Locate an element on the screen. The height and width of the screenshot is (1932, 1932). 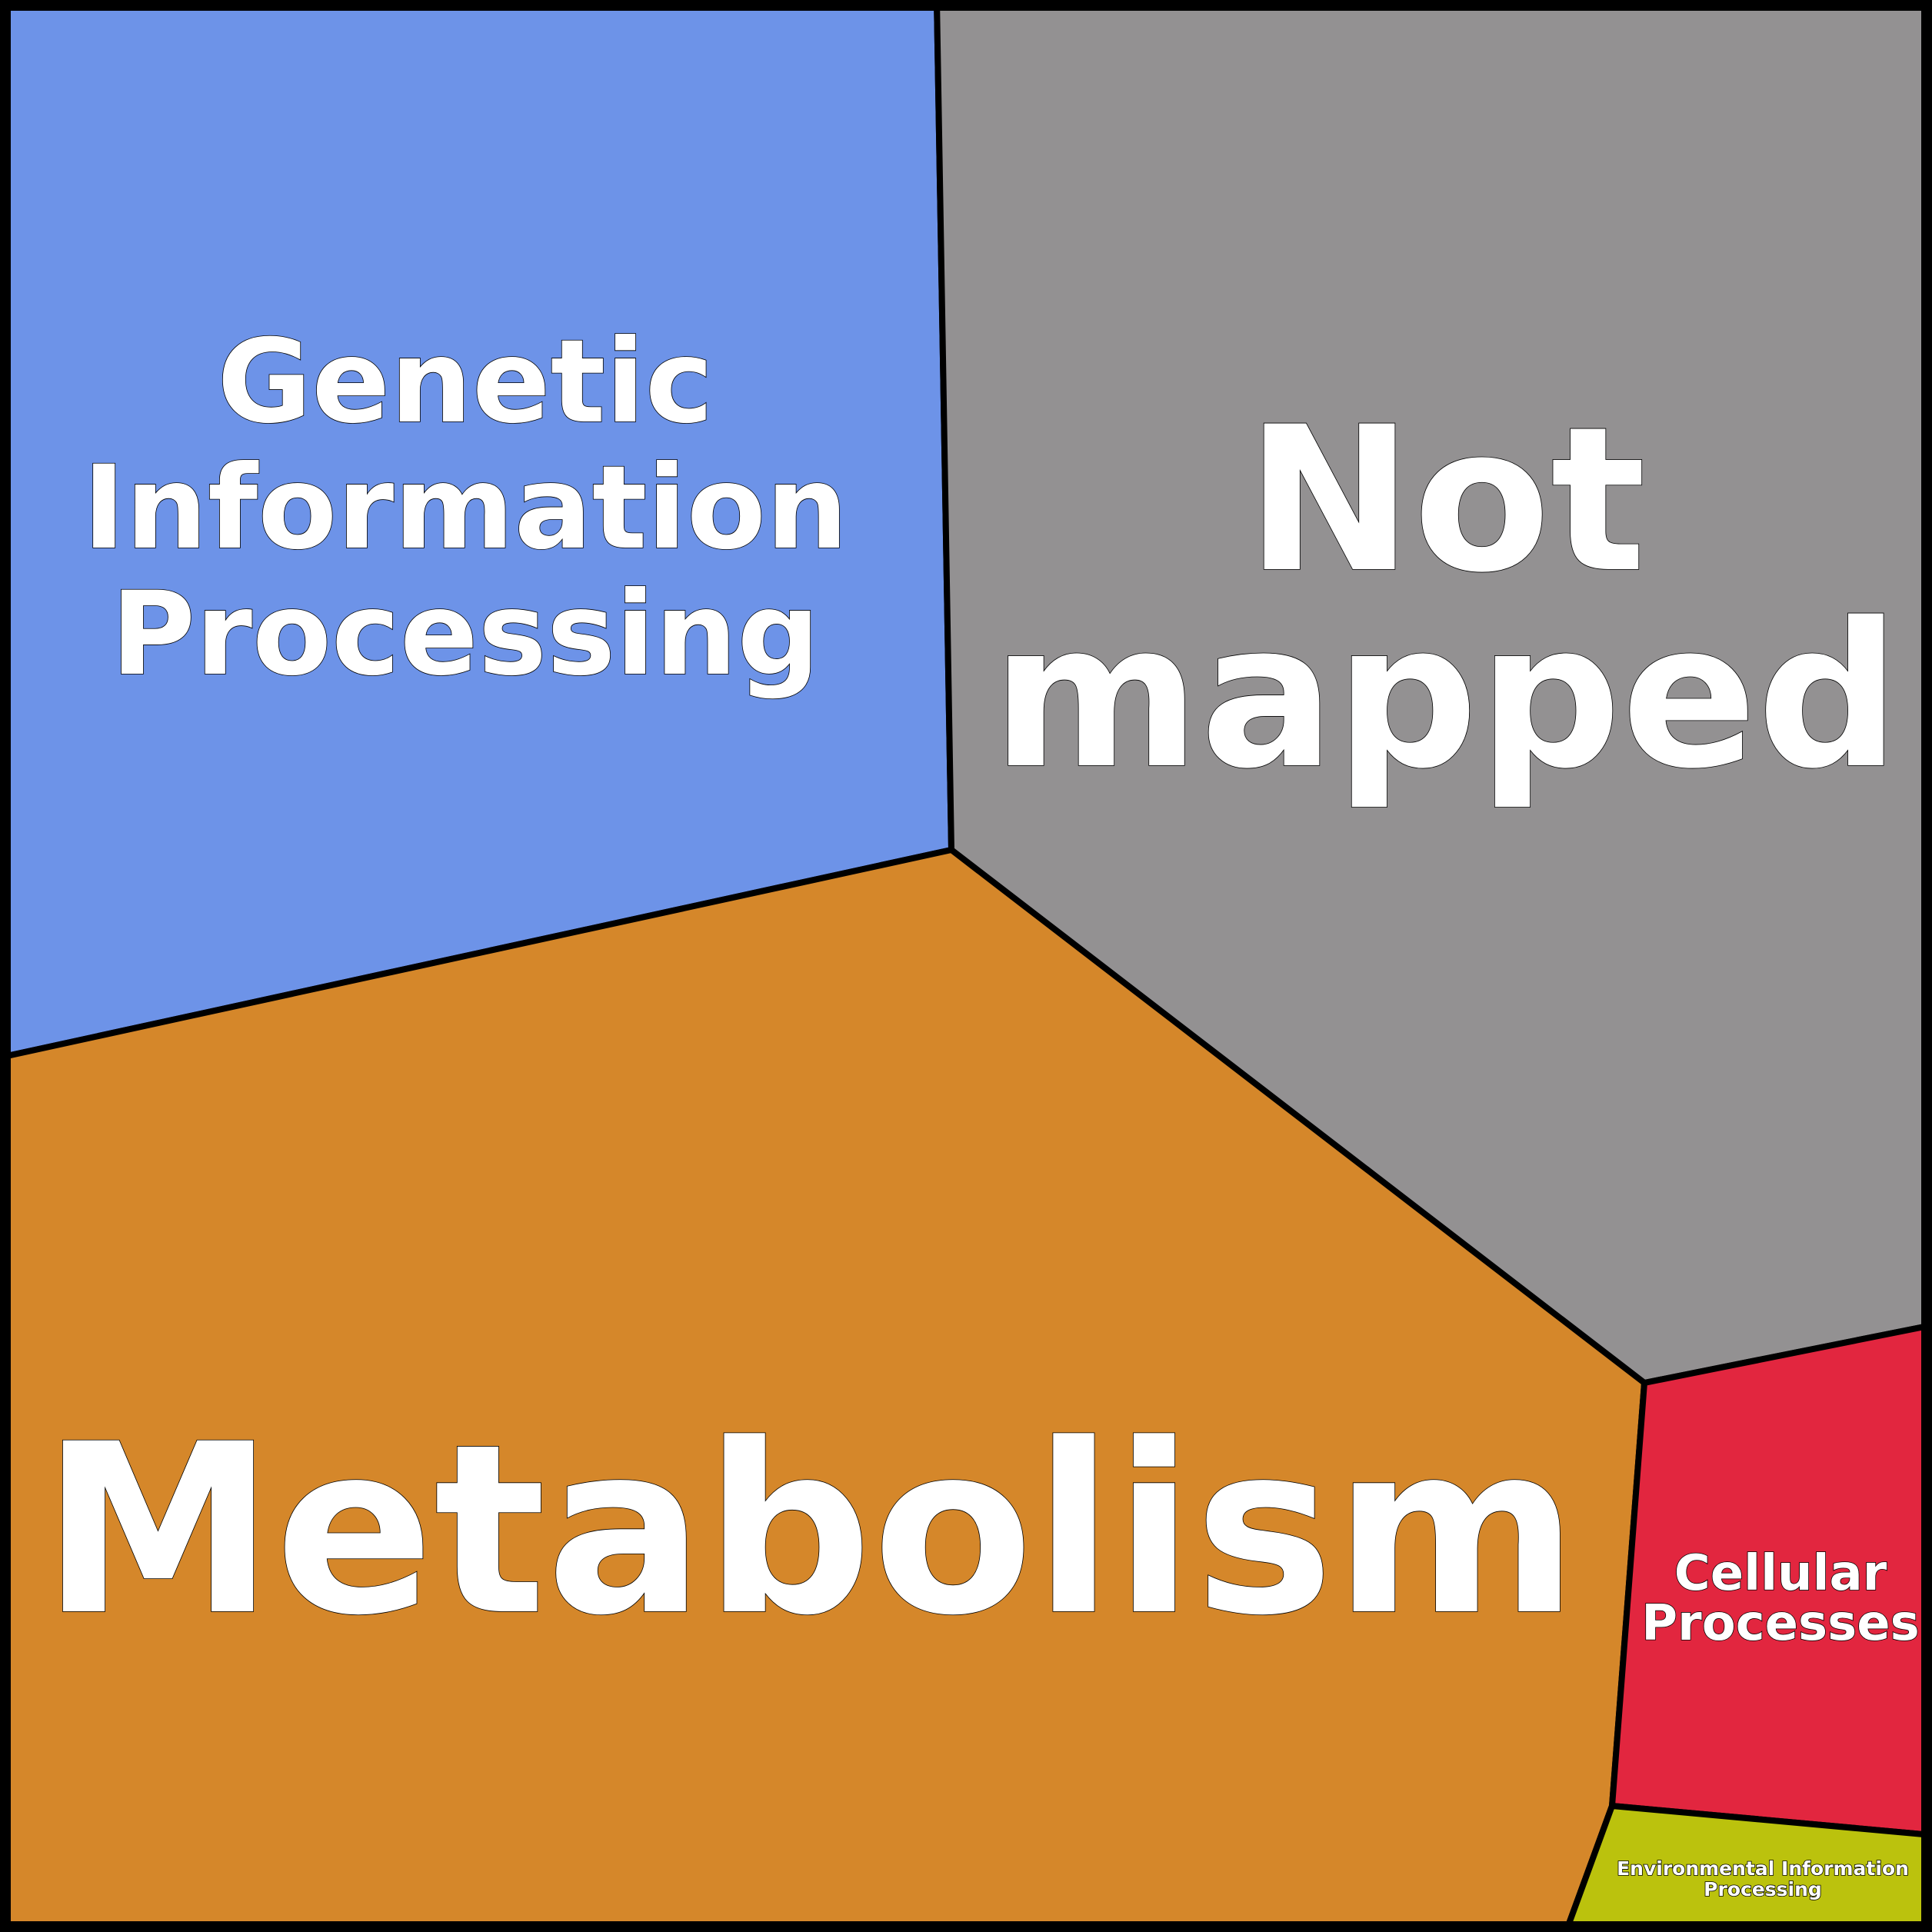
cell-environmental is located at coordinates (1747, 1867).